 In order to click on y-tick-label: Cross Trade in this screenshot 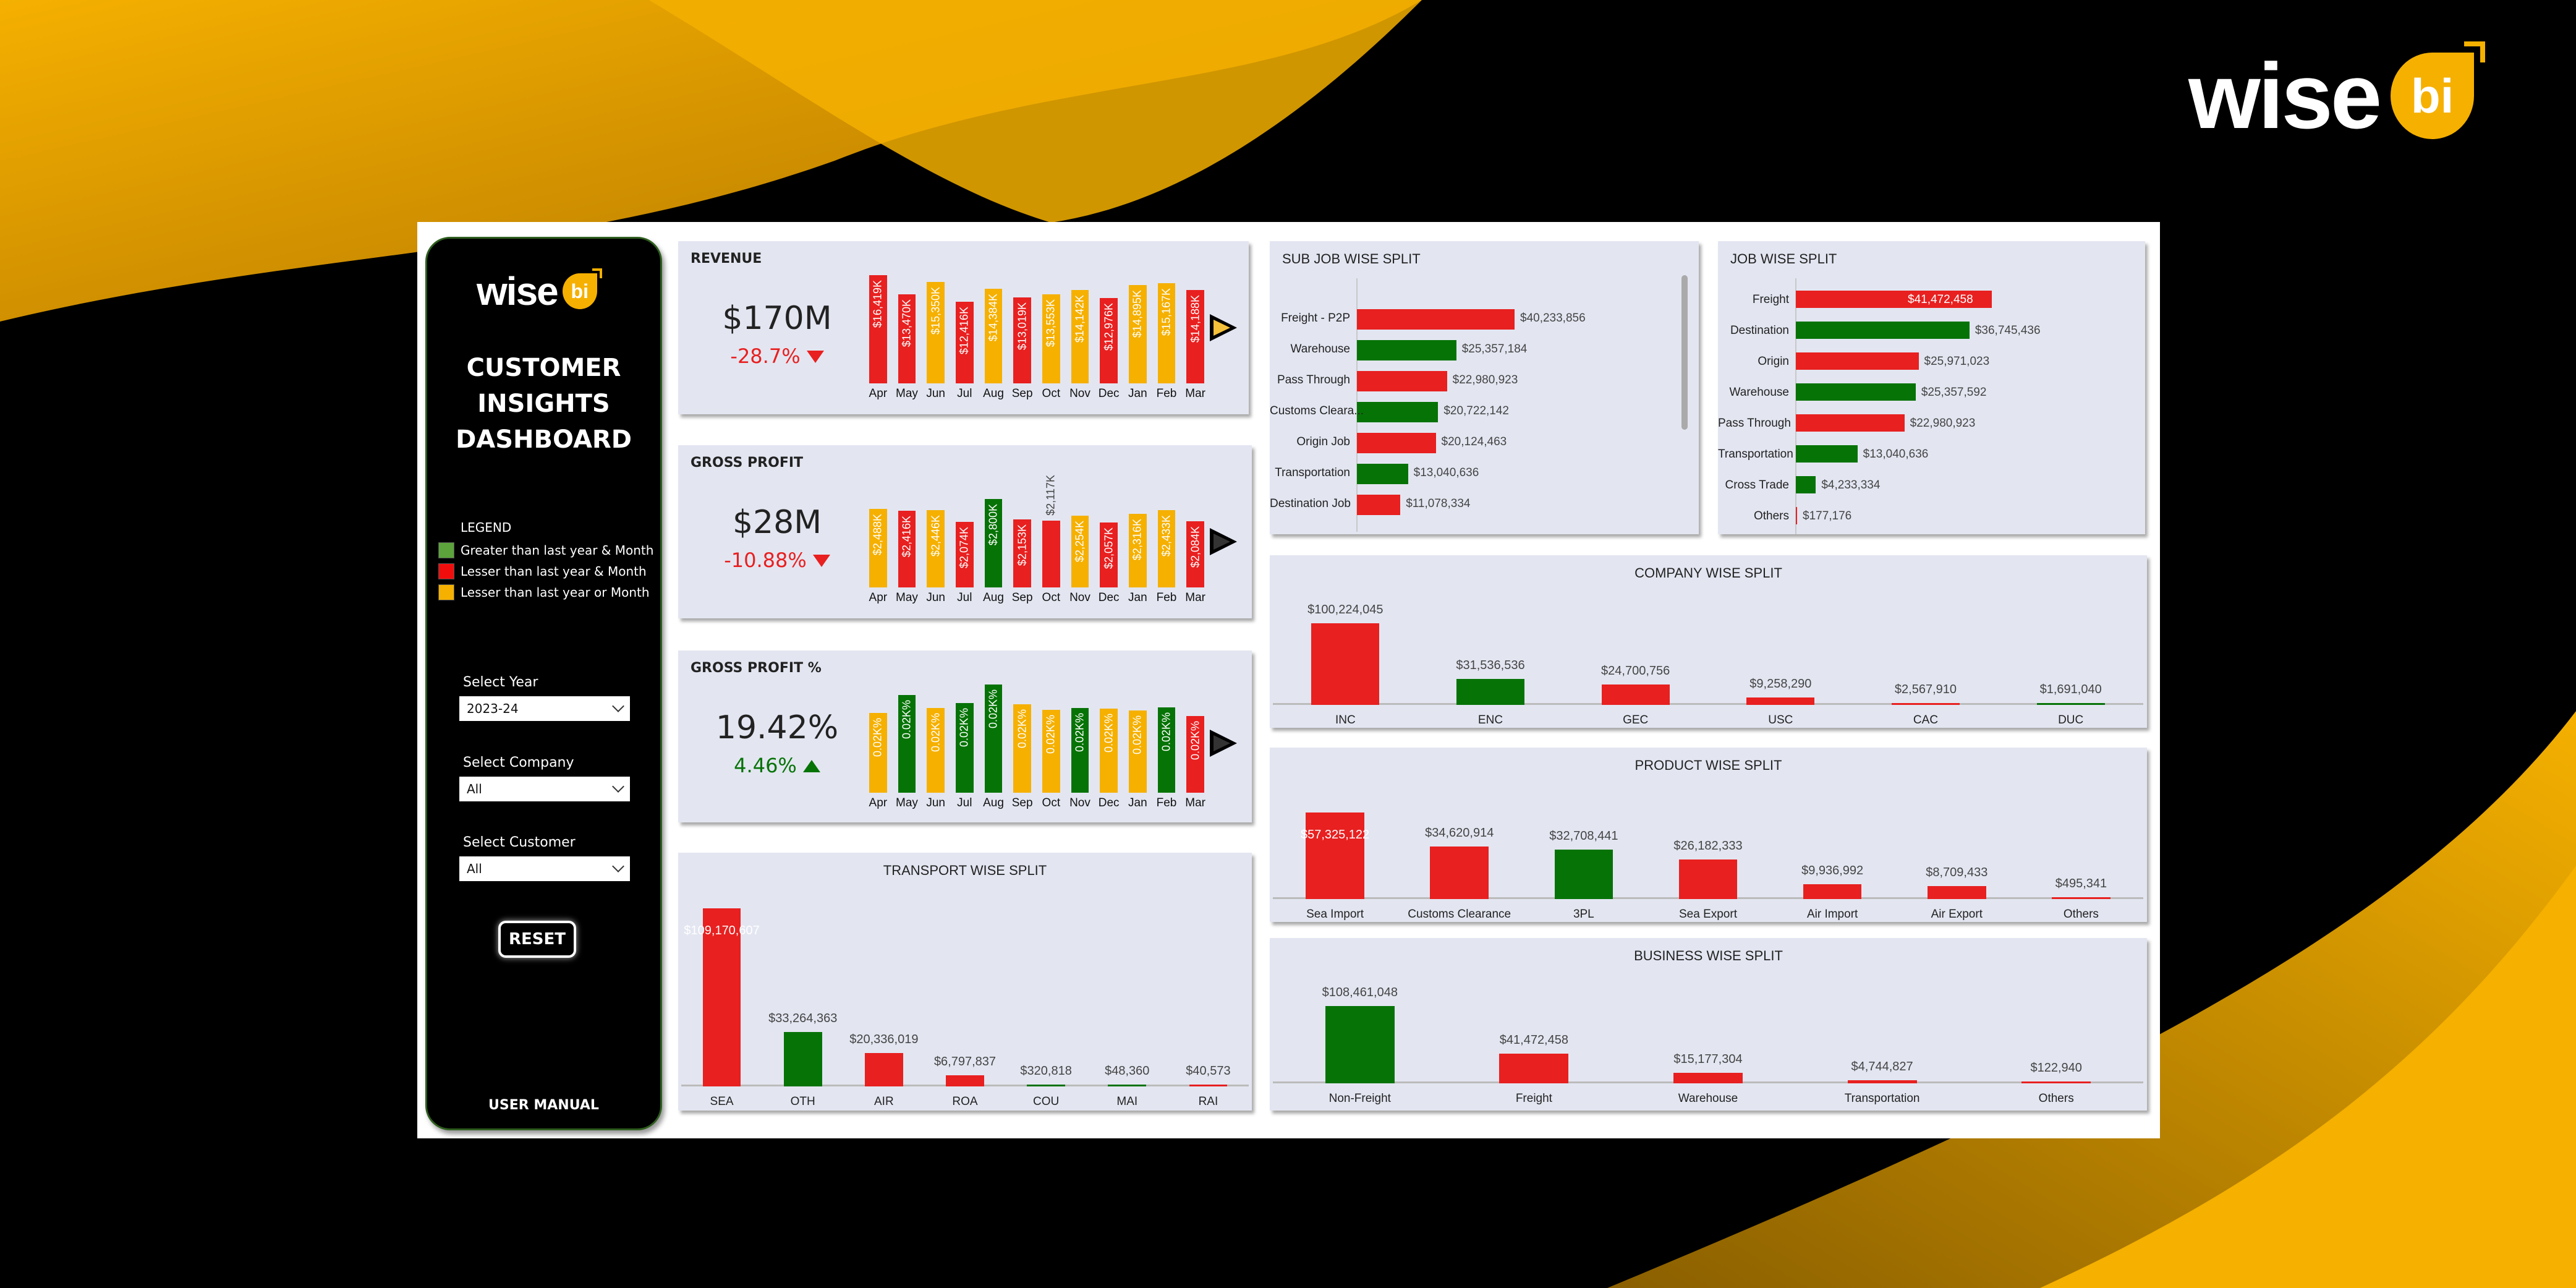, I will do `click(1757, 485)`.